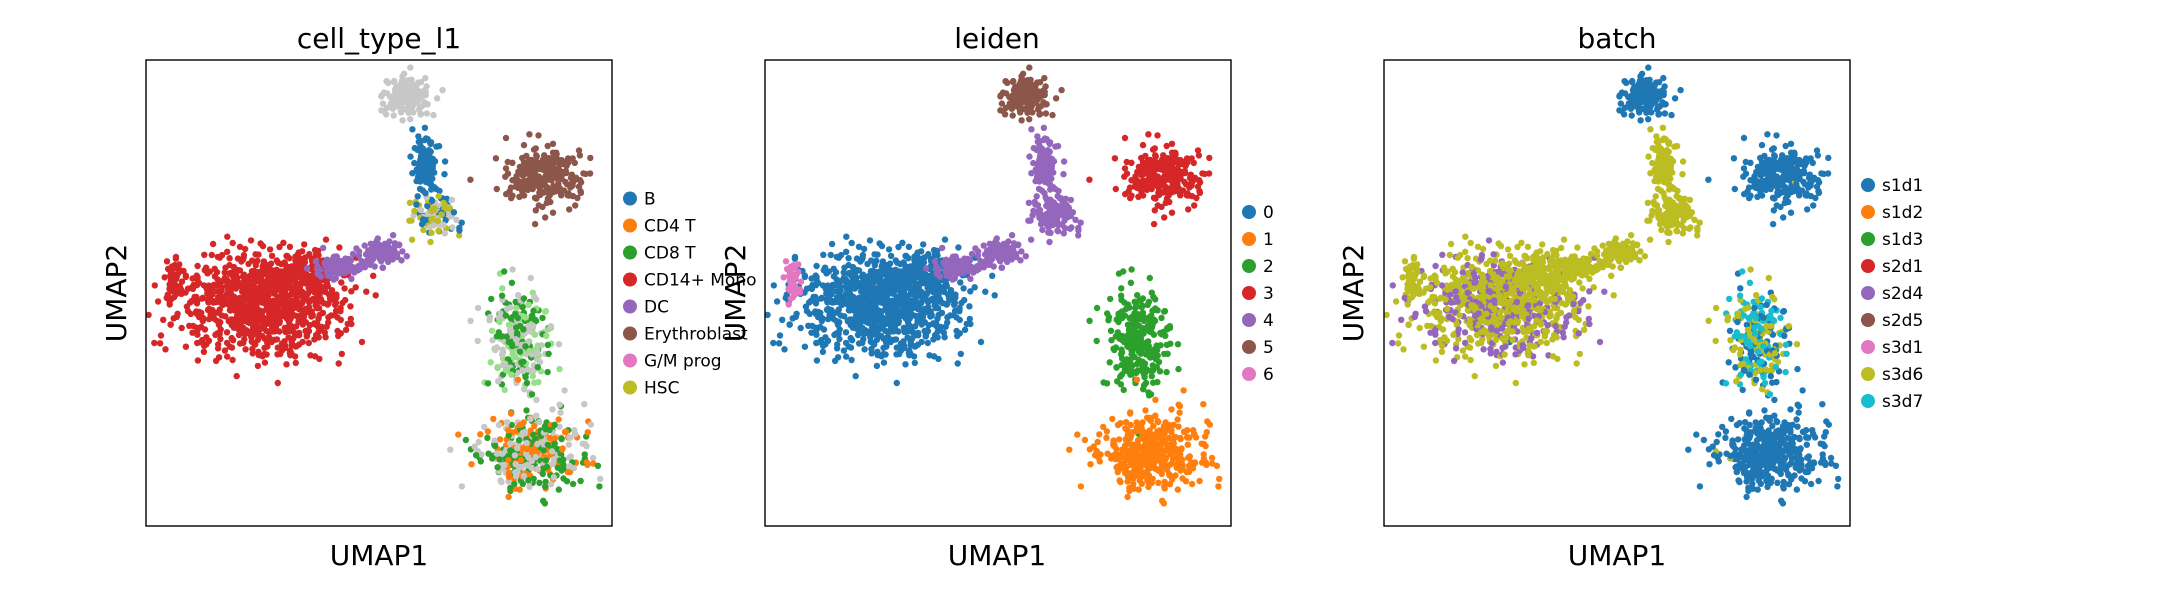  I want to click on legend-marker, so click(630, 198).